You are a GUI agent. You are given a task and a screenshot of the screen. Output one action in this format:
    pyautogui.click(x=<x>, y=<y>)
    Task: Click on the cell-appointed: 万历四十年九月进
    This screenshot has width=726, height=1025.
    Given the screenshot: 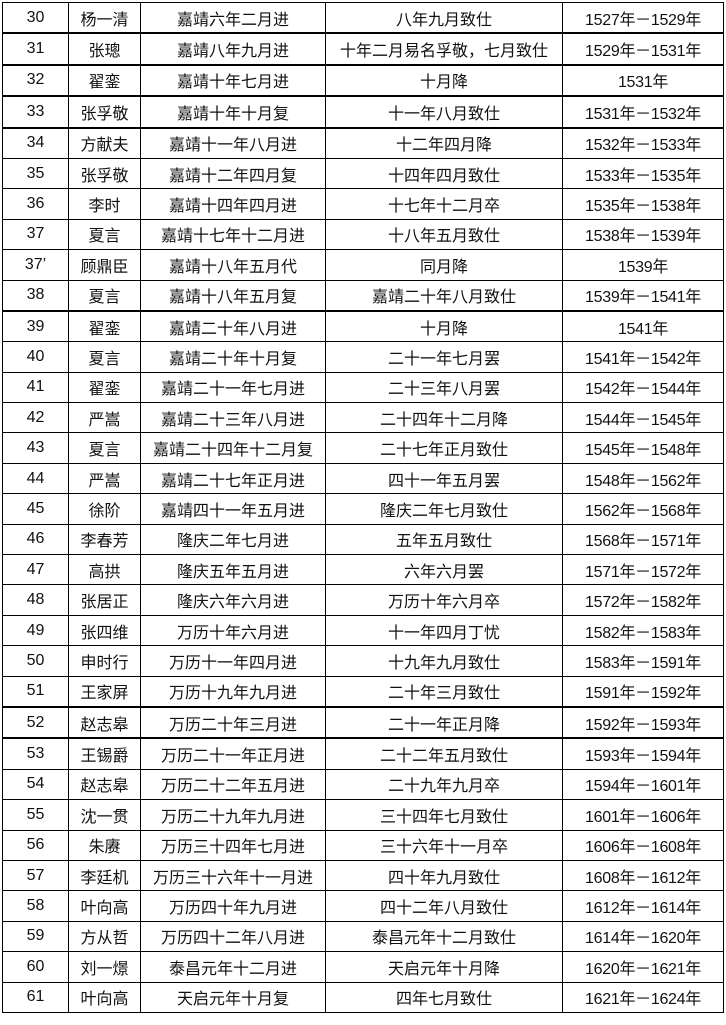 What is the action you would take?
    pyautogui.click(x=233, y=906)
    